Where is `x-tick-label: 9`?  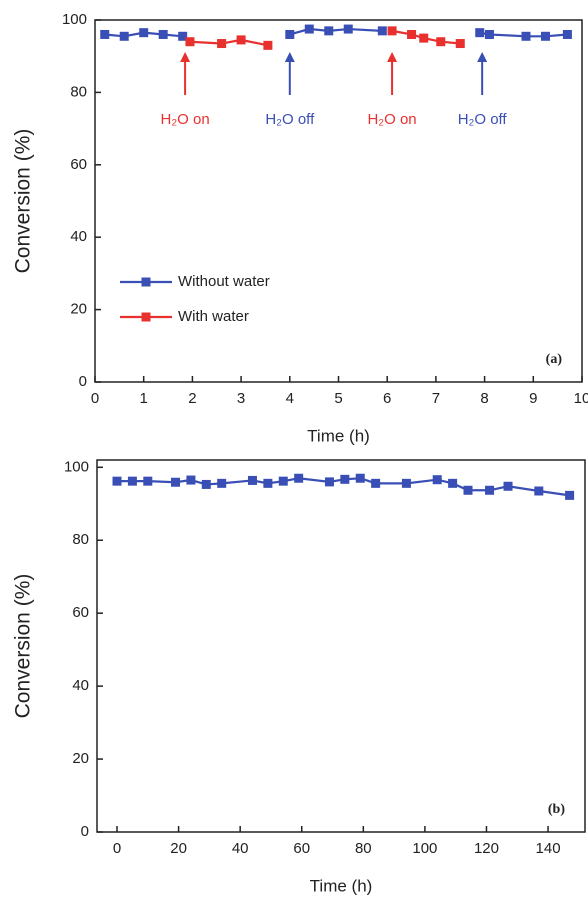 x-tick-label: 9 is located at coordinates (533, 398).